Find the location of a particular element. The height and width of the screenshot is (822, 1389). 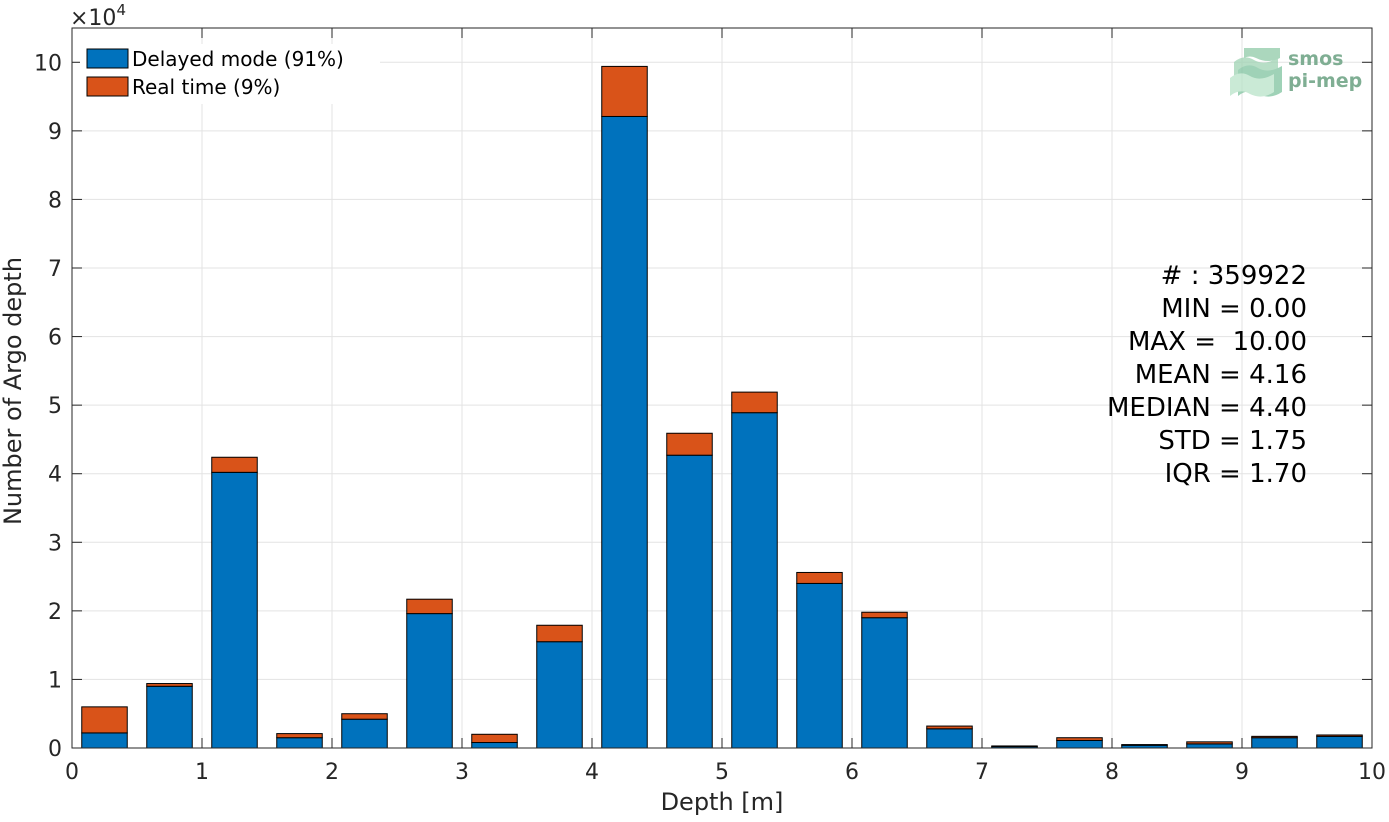

stat-iqr: IQR = 1.70 is located at coordinates (1236, 474).